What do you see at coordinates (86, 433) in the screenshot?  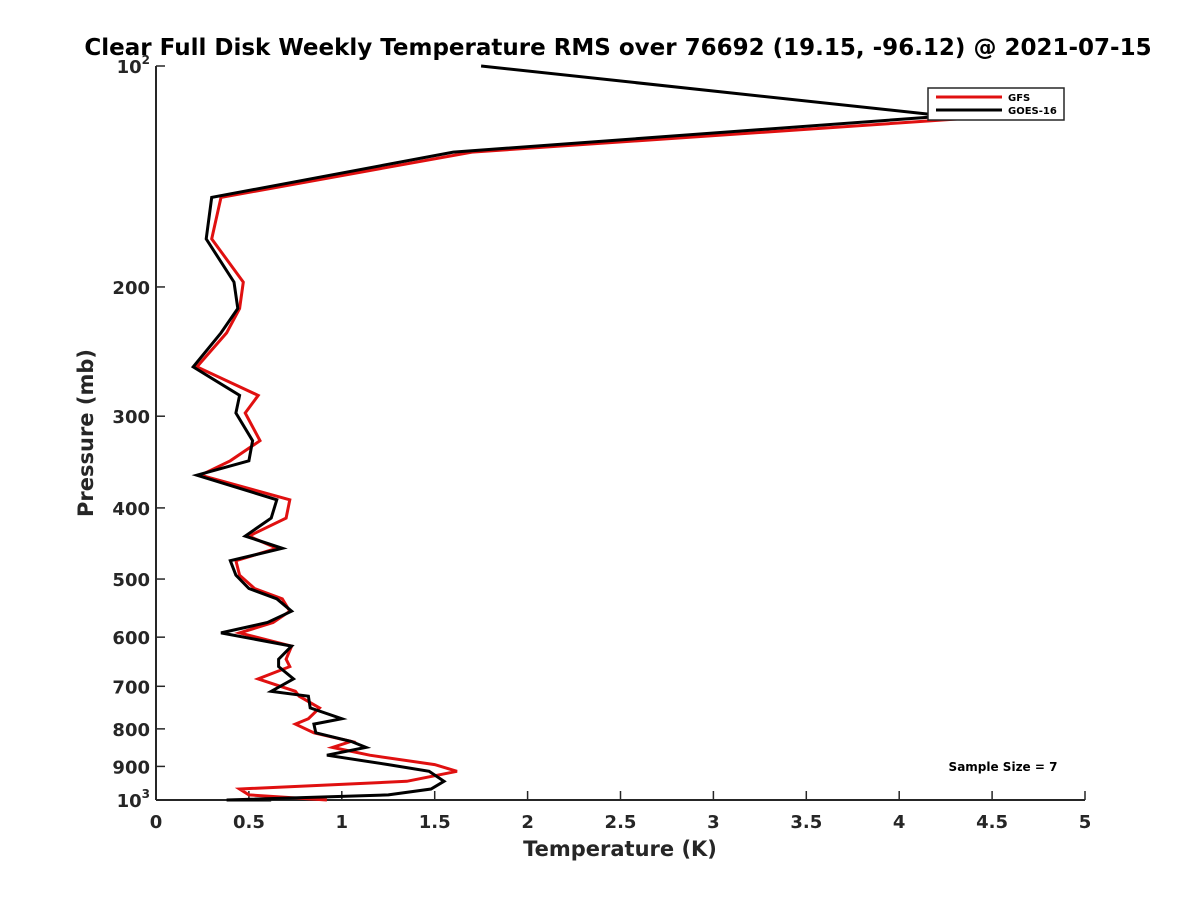 I see `y-axis-label: Pressure (mb)` at bounding box center [86, 433].